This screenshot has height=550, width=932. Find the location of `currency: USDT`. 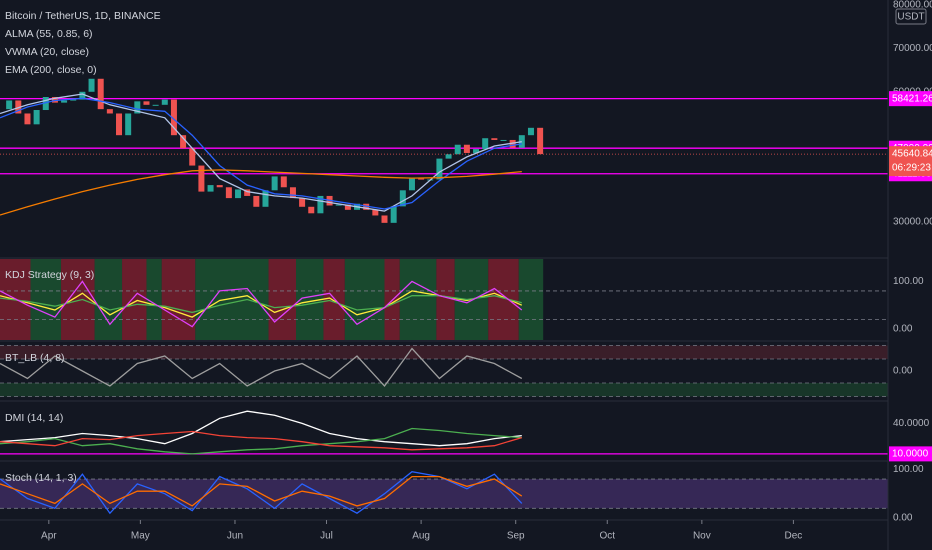

currency: USDT is located at coordinates (910, 17).